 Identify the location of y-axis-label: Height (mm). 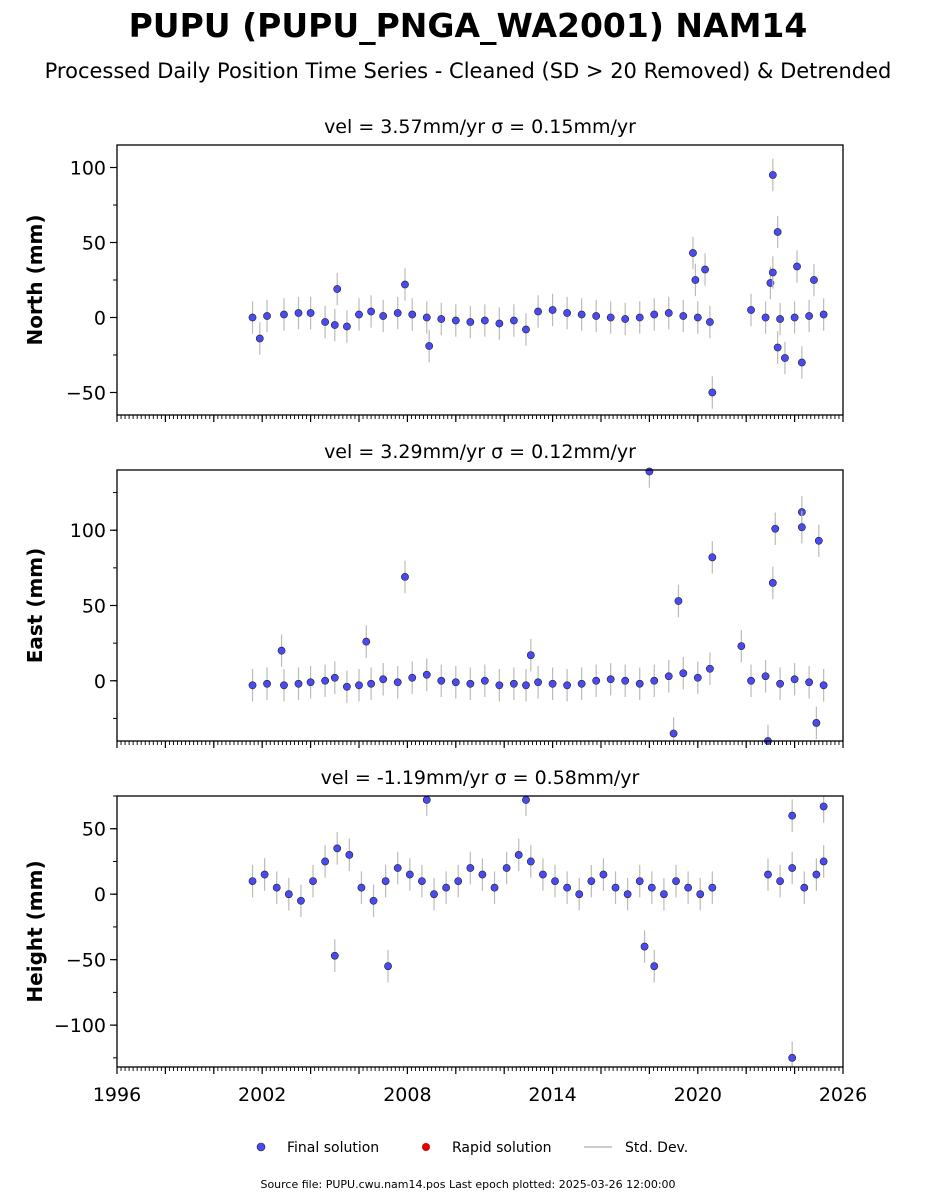
(35, 931).